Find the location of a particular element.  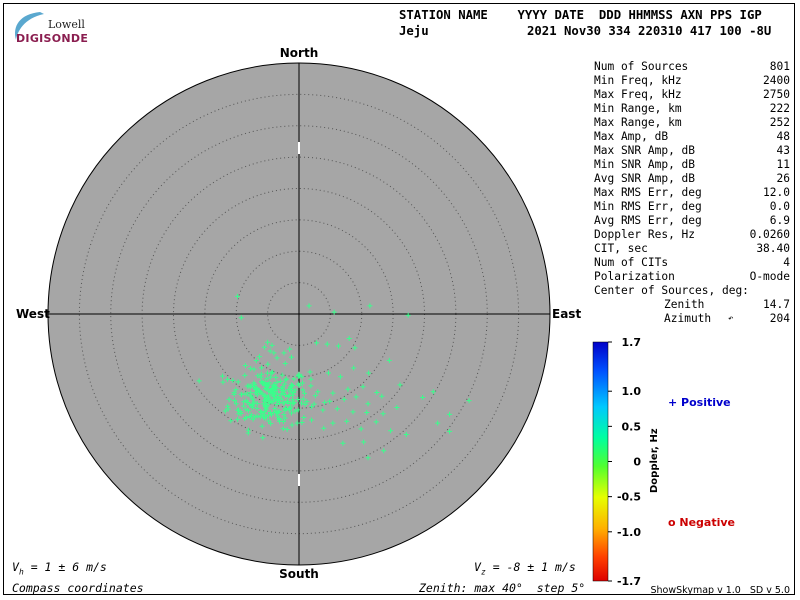

stat-value-azimuth: 204 is located at coordinates (779, 318).